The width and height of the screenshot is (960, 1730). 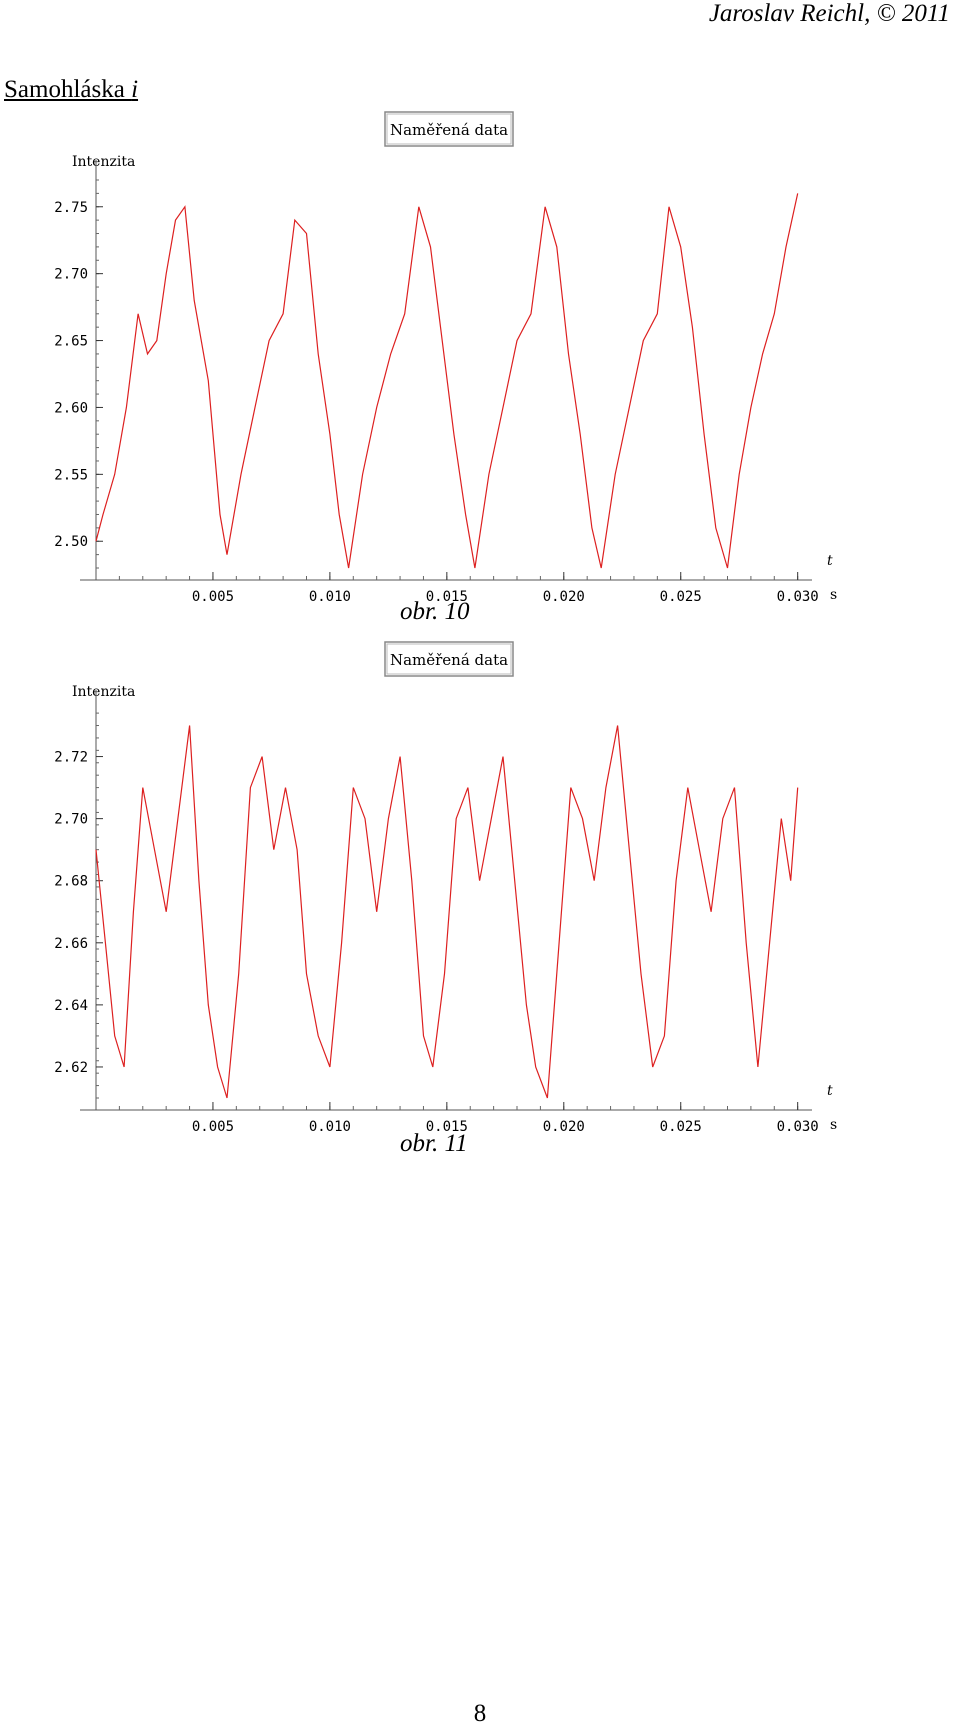 I want to click on y-tick-label: 2.60, so click(x=71, y=408).